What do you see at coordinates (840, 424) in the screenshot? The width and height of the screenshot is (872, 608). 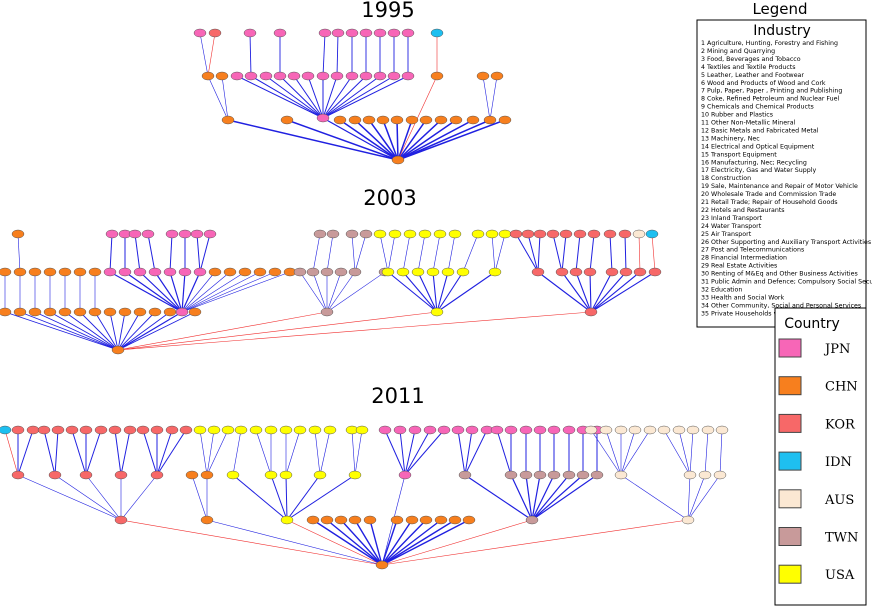 I see `country-label: KOR` at bounding box center [840, 424].